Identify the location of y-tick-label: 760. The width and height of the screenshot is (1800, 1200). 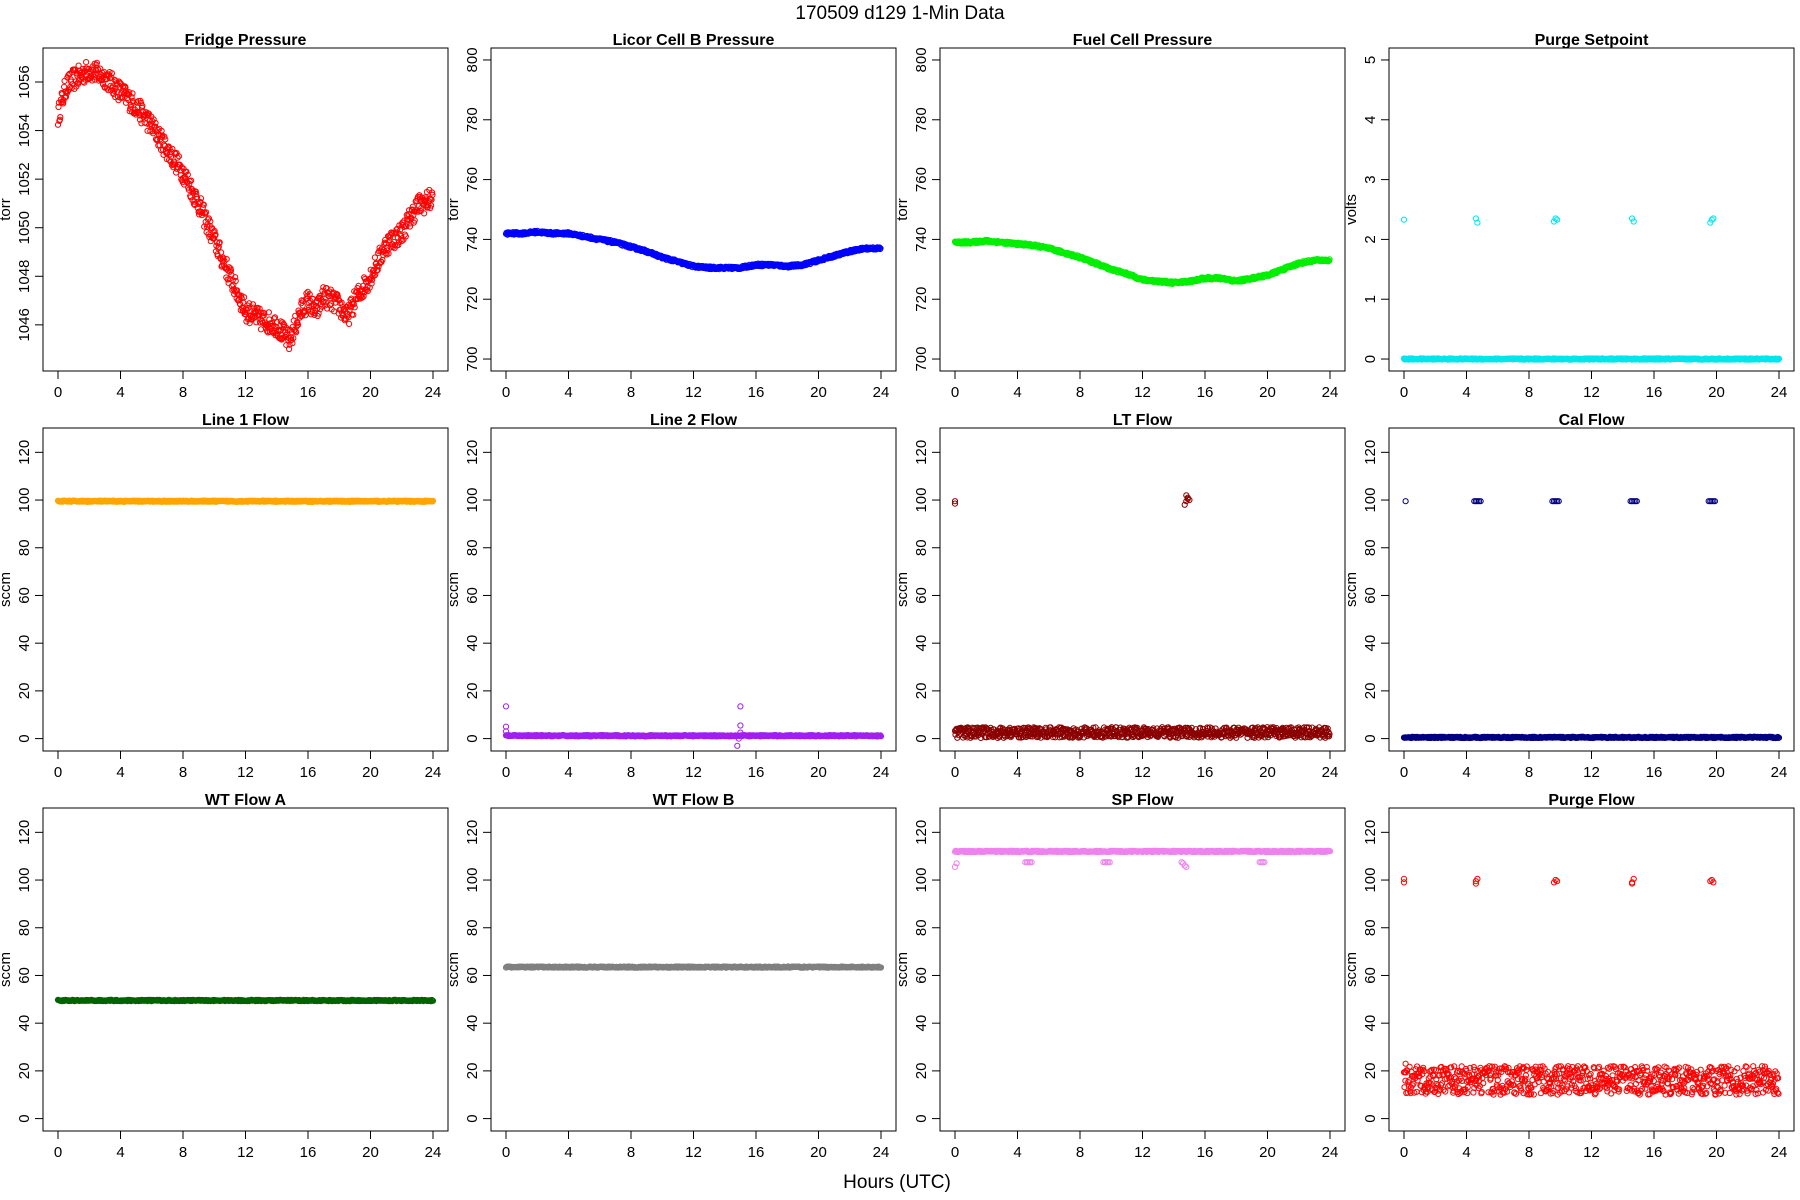
(921, 179).